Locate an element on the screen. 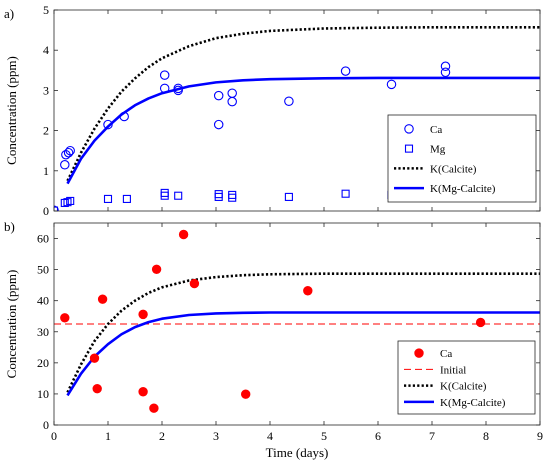 The width and height of the screenshot is (550, 465). x-tick-label: 2 is located at coordinates (162, 436).